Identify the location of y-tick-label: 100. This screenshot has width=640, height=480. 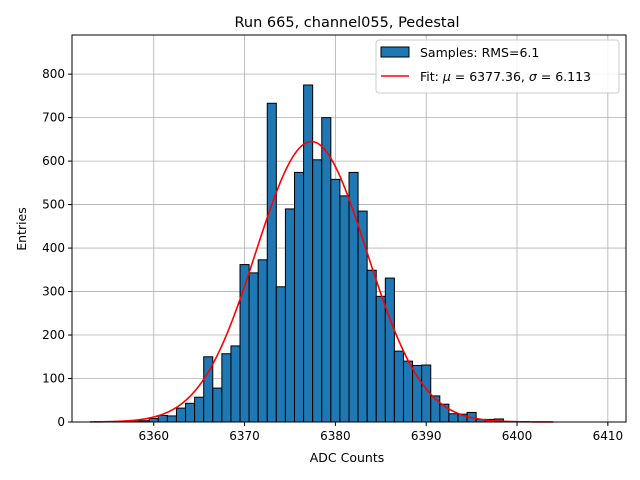
(53, 379).